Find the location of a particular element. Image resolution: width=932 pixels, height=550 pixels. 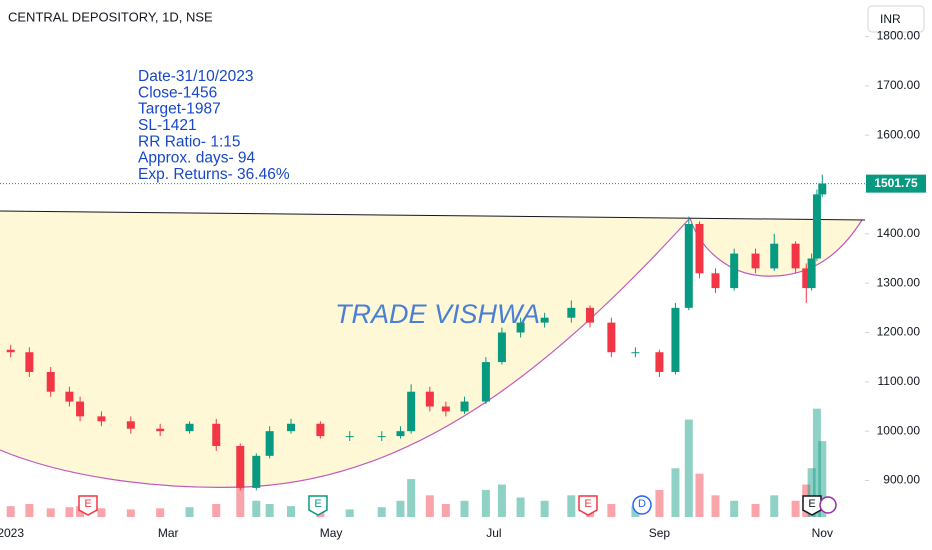

y-tick-label: 1400.00 is located at coordinates (899, 233).